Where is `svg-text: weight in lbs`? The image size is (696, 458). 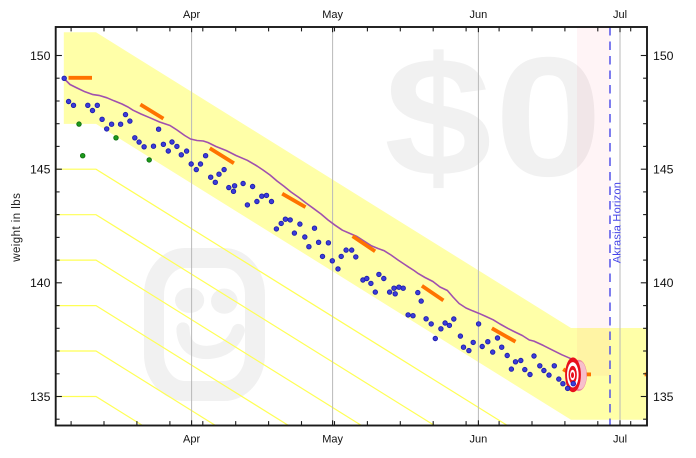
svg-text: weight in lbs is located at coordinates (17, 228).